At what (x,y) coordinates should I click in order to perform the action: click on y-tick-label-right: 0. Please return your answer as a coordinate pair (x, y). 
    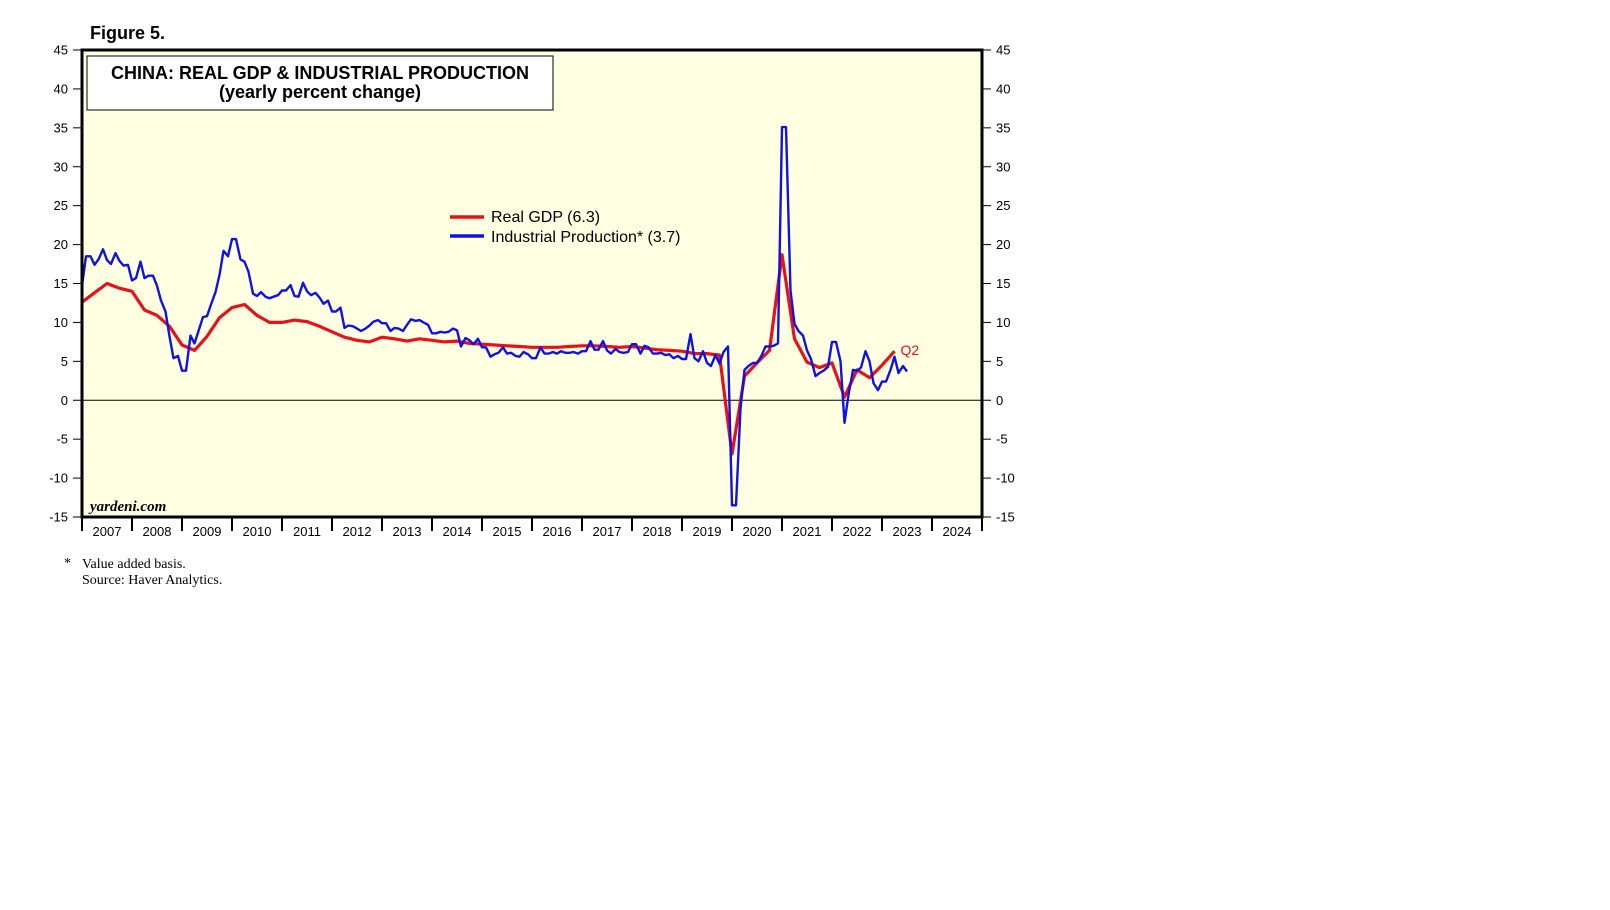
    Looking at the image, I should click on (999, 400).